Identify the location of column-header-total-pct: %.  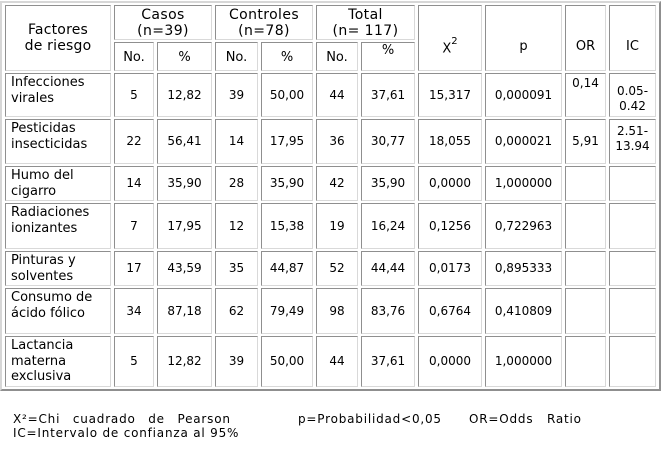
(388, 56).